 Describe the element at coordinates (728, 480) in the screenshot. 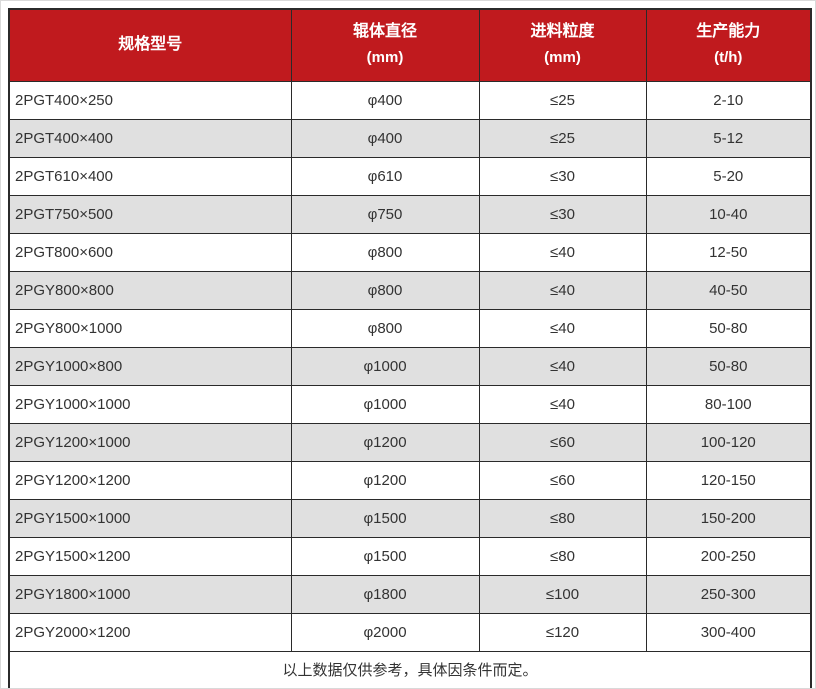

I see `capacity-cell: 120-150` at that location.